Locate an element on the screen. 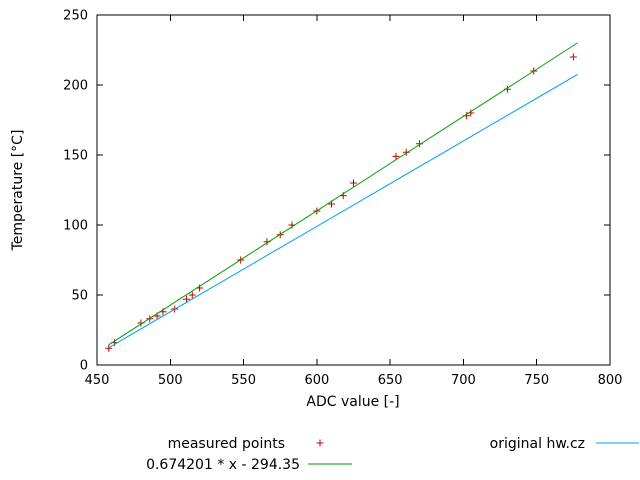  svg-text: 800 is located at coordinates (610, 380).